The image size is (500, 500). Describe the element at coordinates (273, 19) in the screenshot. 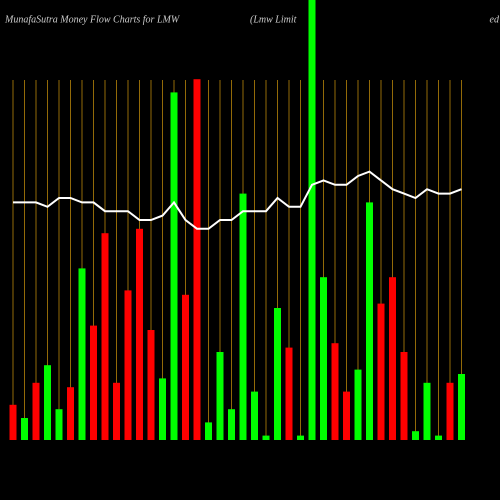

I see `chart-subtitle: (Lmw Limit` at that location.